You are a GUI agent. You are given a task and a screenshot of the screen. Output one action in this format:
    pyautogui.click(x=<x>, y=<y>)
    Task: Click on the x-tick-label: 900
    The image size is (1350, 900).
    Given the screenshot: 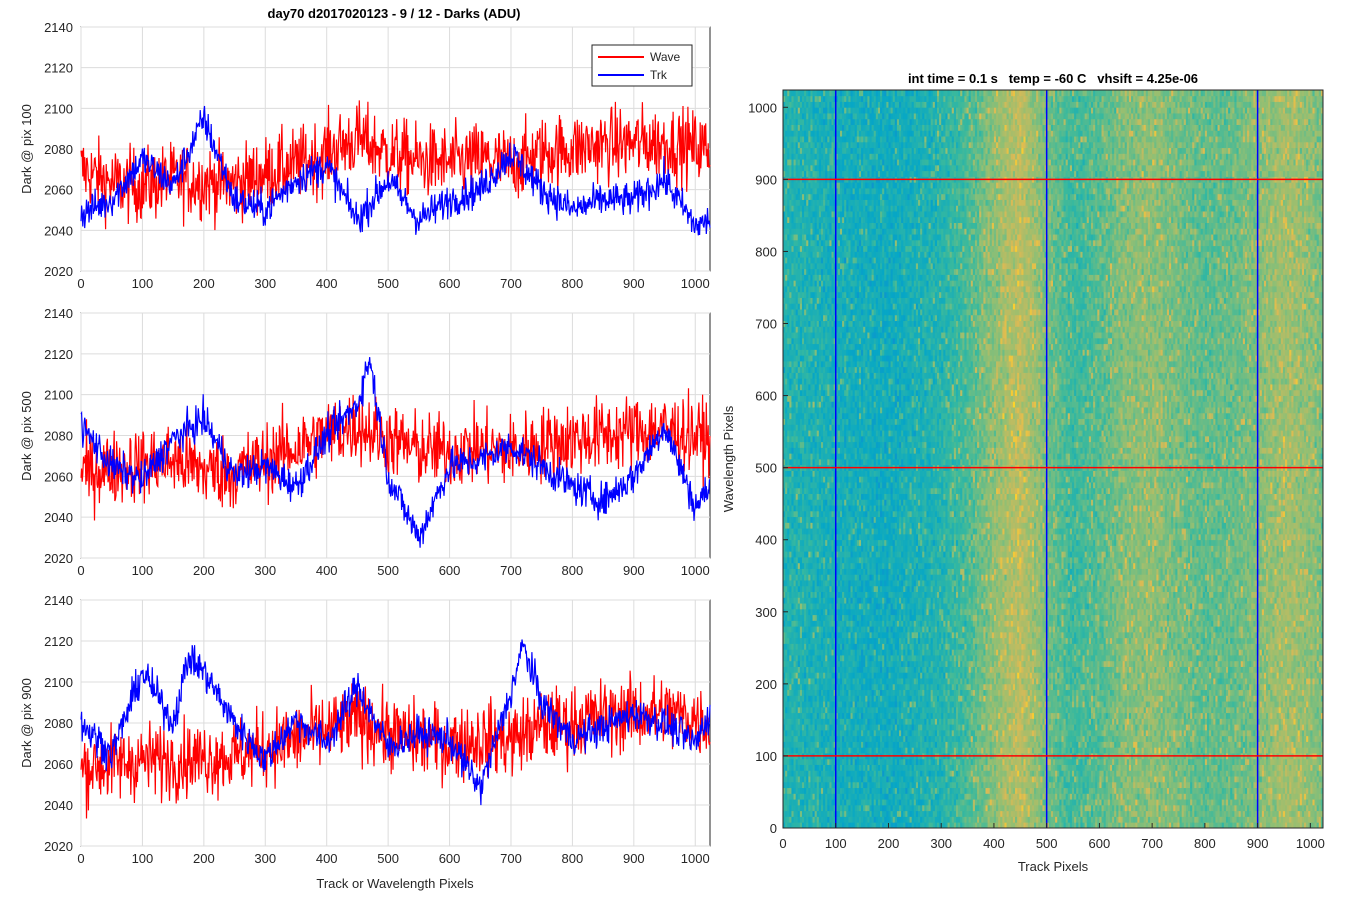 What is the action you would take?
    pyautogui.click(x=634, y=570)
    